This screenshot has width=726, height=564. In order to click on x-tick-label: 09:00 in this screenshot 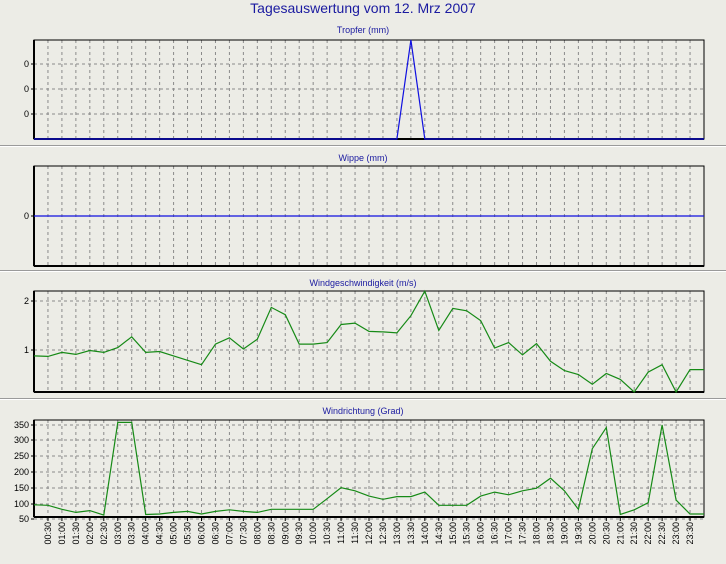, I will do `click(285, 533)`.